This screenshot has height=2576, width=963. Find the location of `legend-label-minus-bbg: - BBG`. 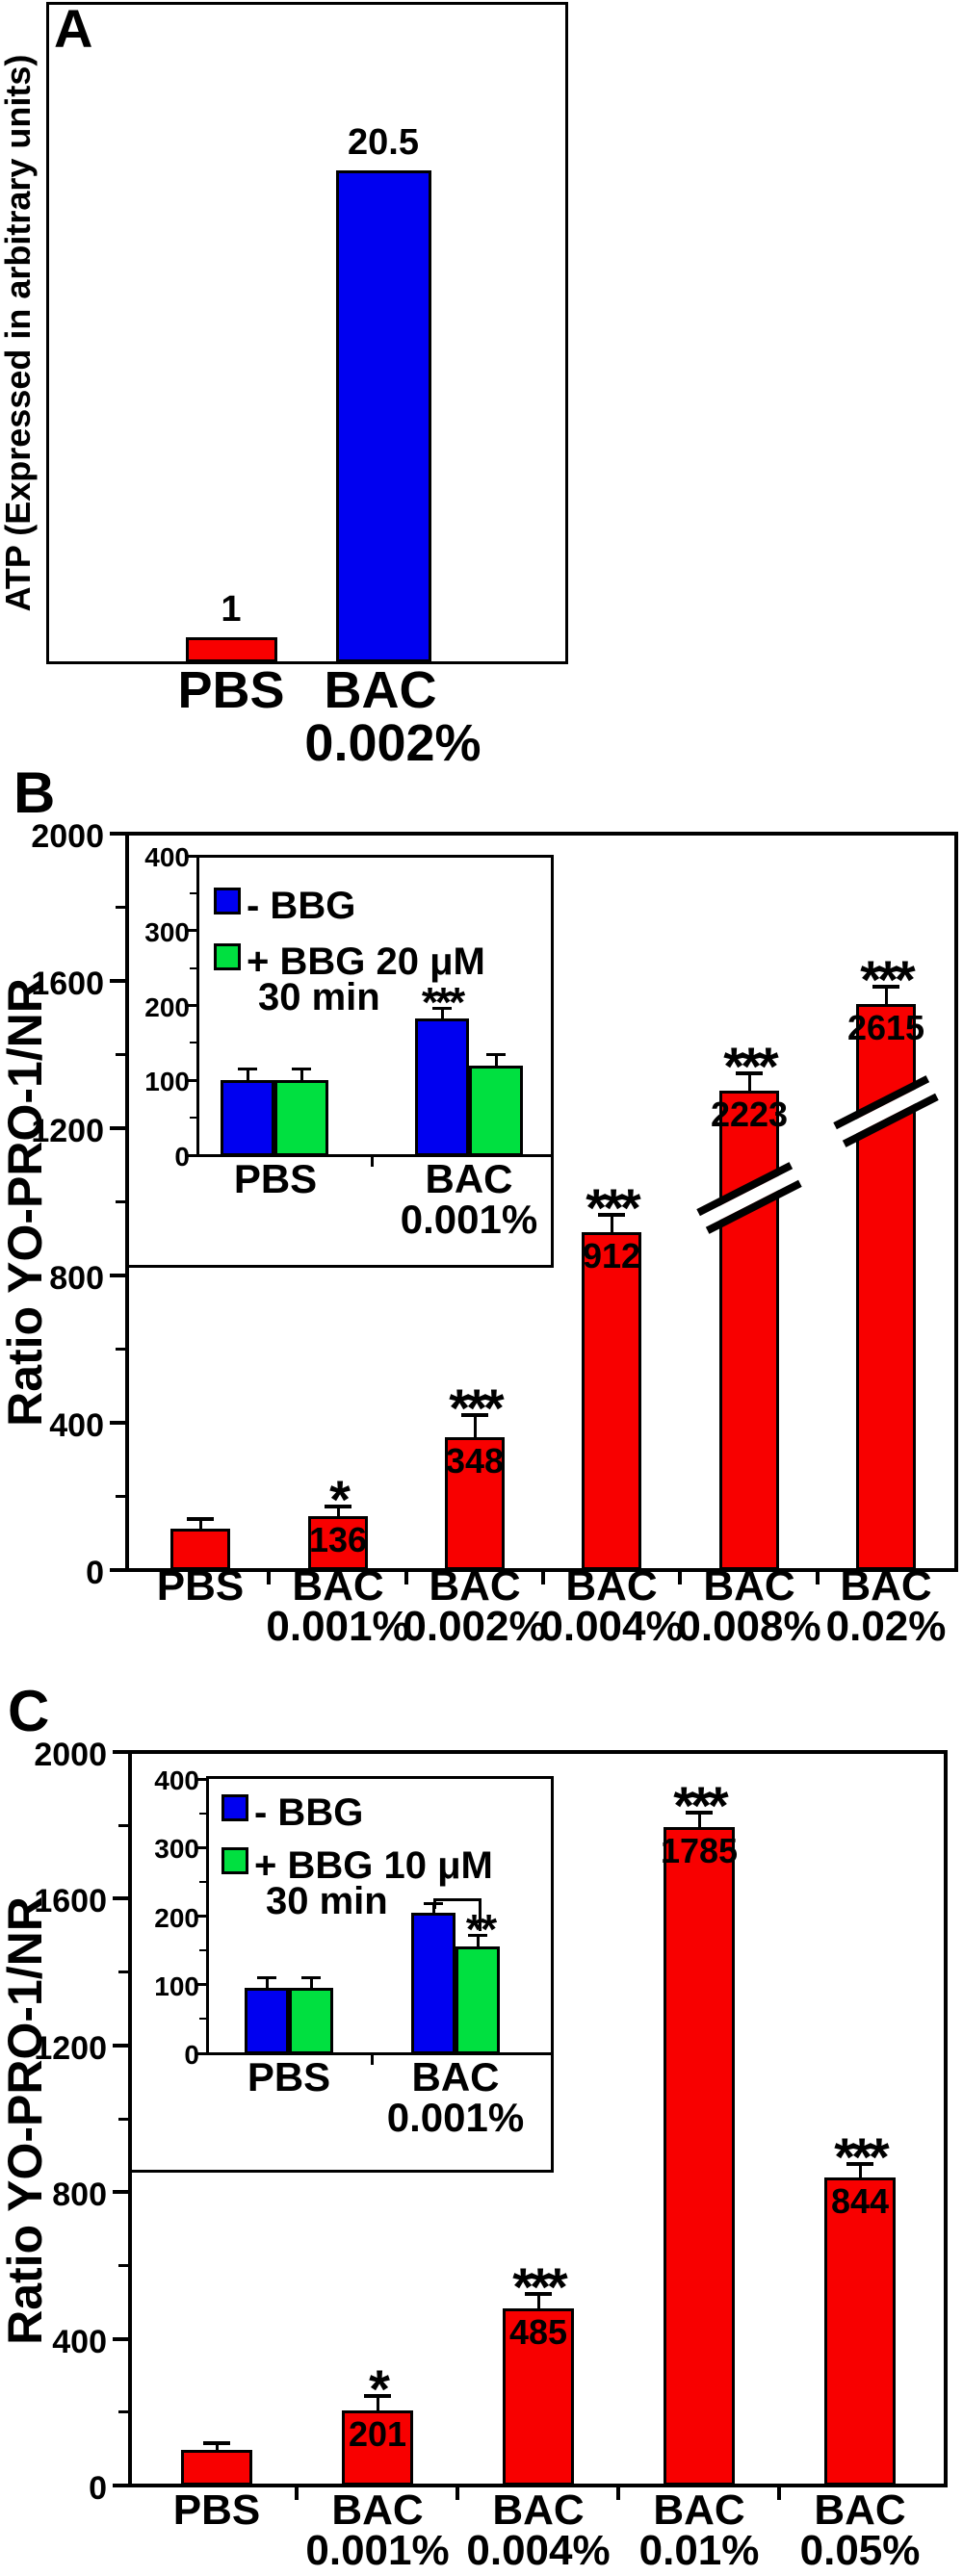

legend-label-minus-bbg: - BBG is located at coordinates (309, 1812).